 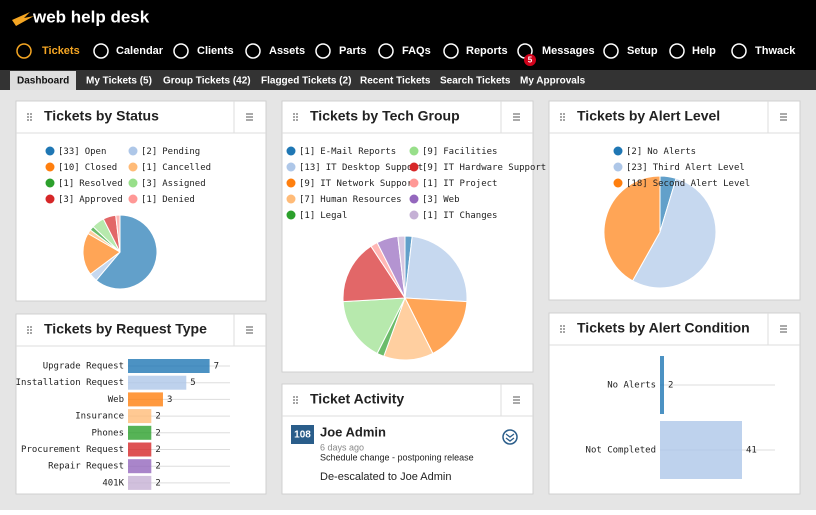 What do you see at coordinates (671, 152) in the screenshot?
I see `legend-name: No Alerts` at bounding box center [671, 152].